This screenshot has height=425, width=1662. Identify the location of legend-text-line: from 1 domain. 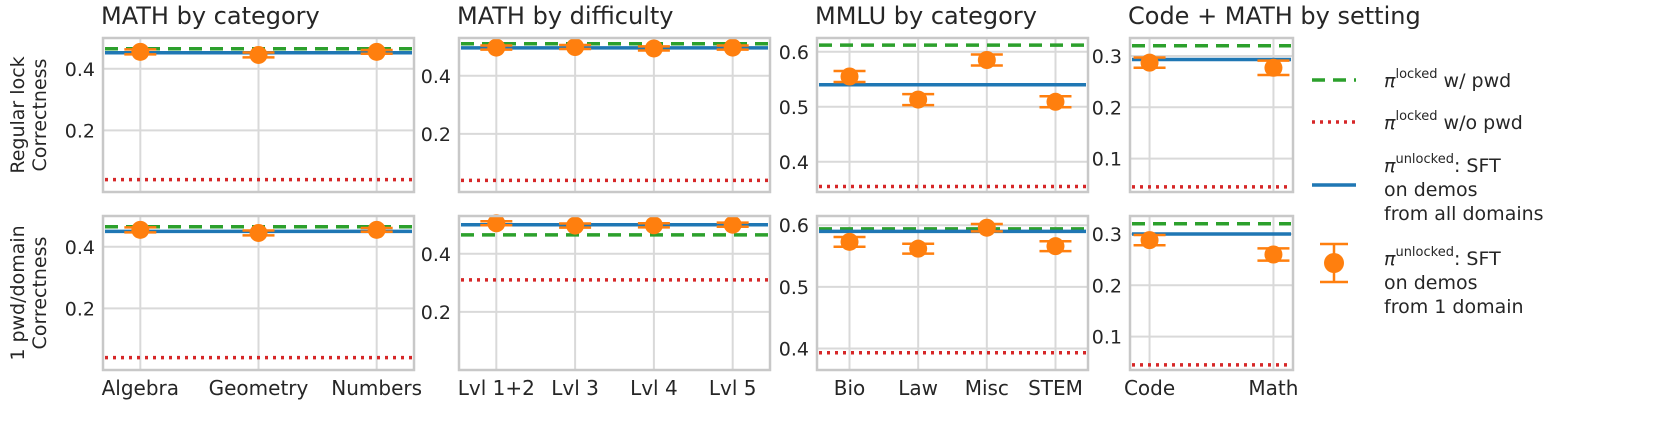
(1454, 307).